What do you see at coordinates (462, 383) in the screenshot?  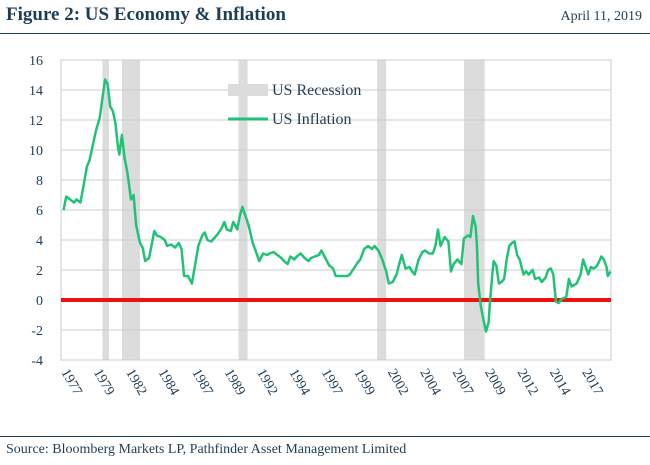 I see `x-tick-label: 2007` at bounding box center [462, 383].